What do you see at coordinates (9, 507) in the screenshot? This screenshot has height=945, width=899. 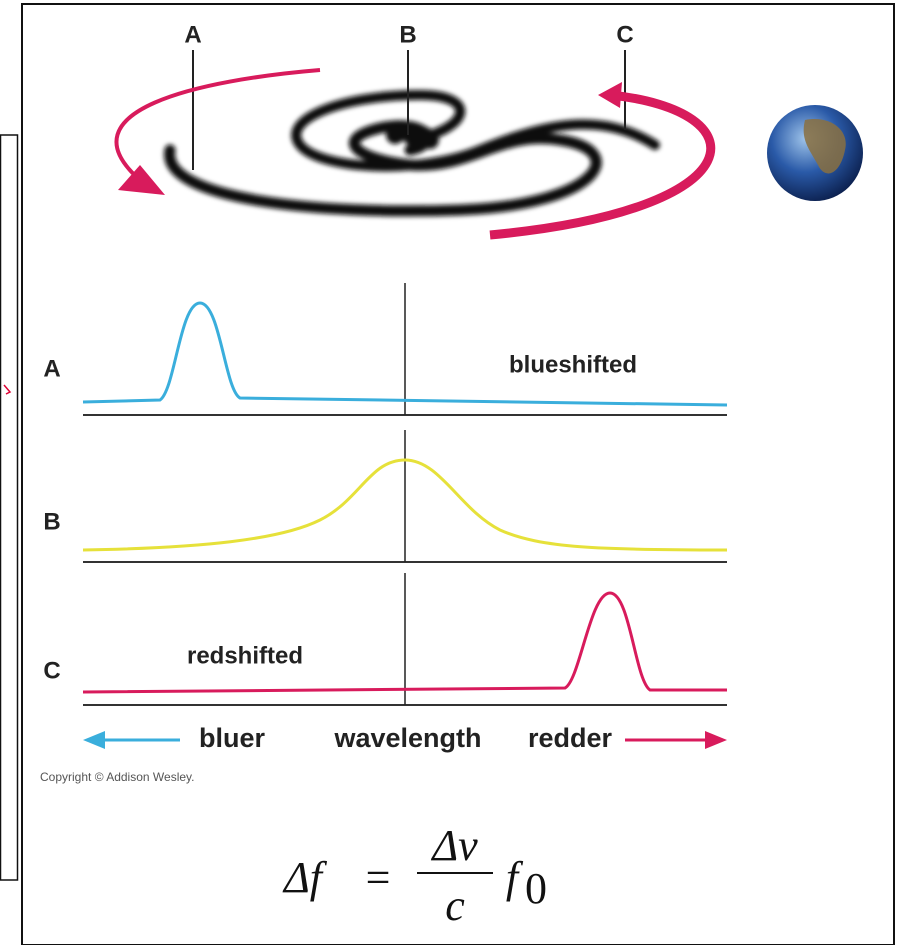 I see `side-panel` at bounding box center [9, 507].